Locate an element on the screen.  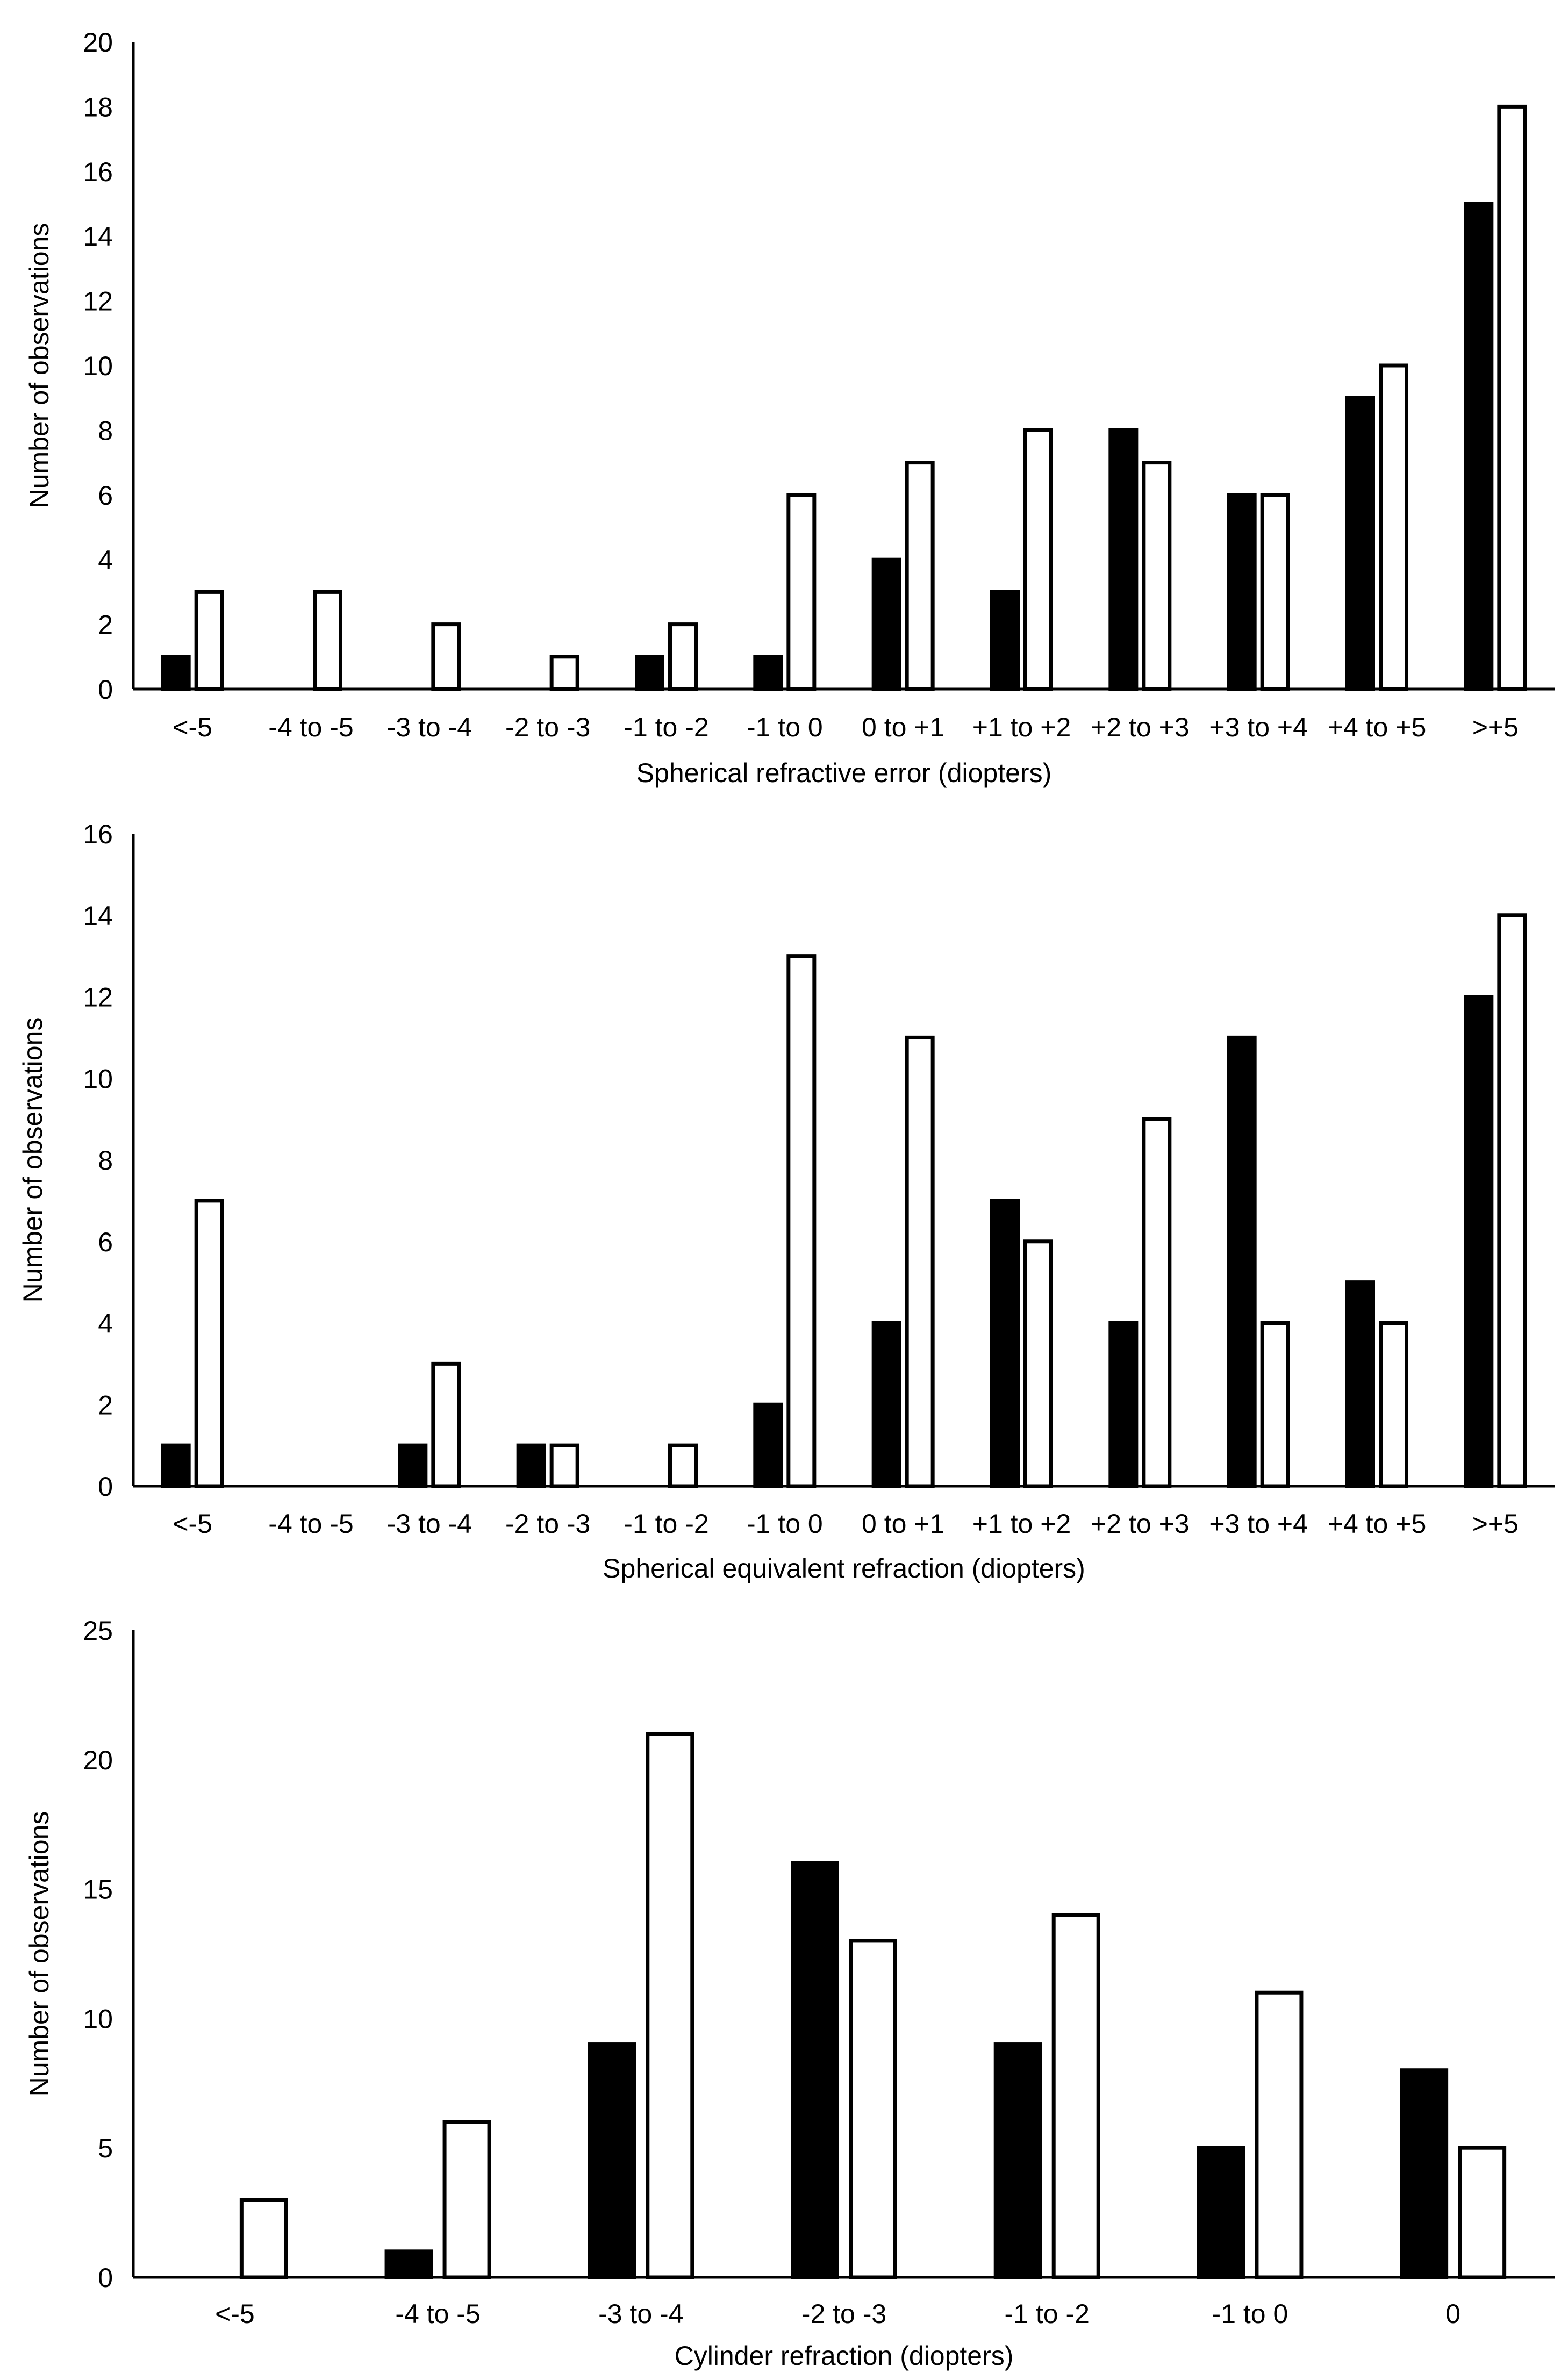
y-tick-label: 15 is located at coordinates (98, 1890).